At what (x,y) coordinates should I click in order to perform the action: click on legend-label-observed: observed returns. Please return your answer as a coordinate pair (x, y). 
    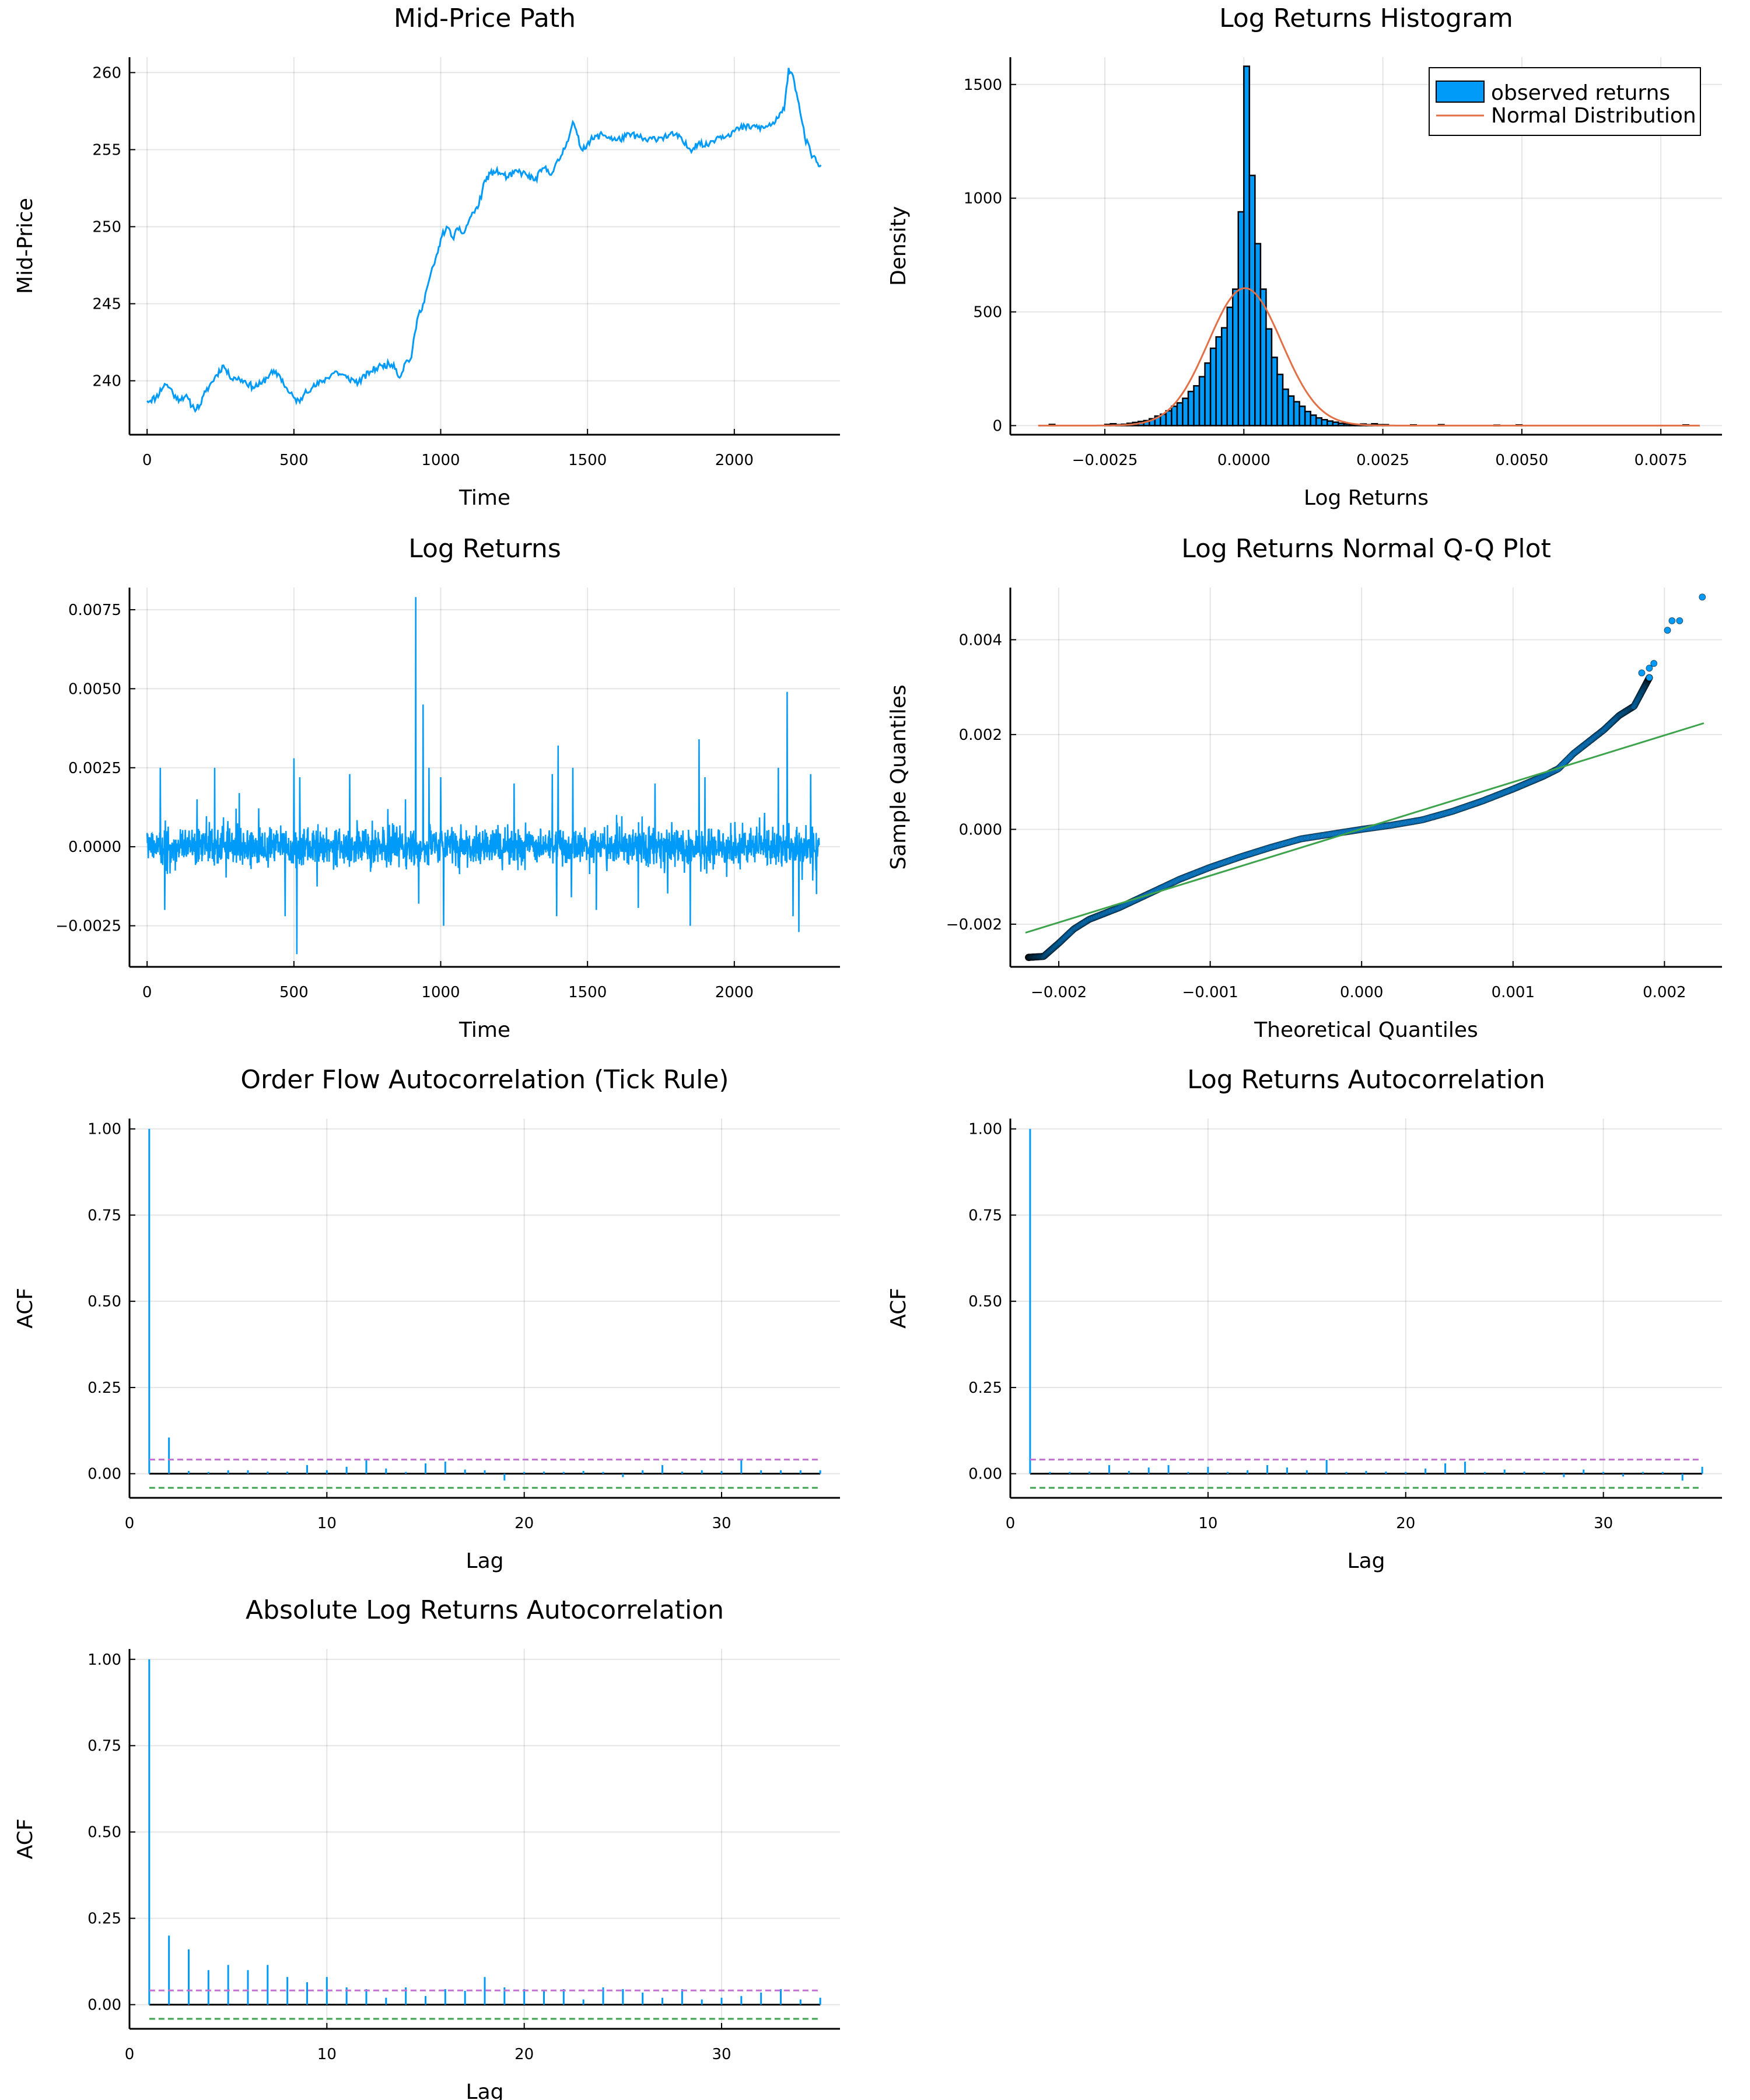
    Looking at the image, I should click on (1580, 93).